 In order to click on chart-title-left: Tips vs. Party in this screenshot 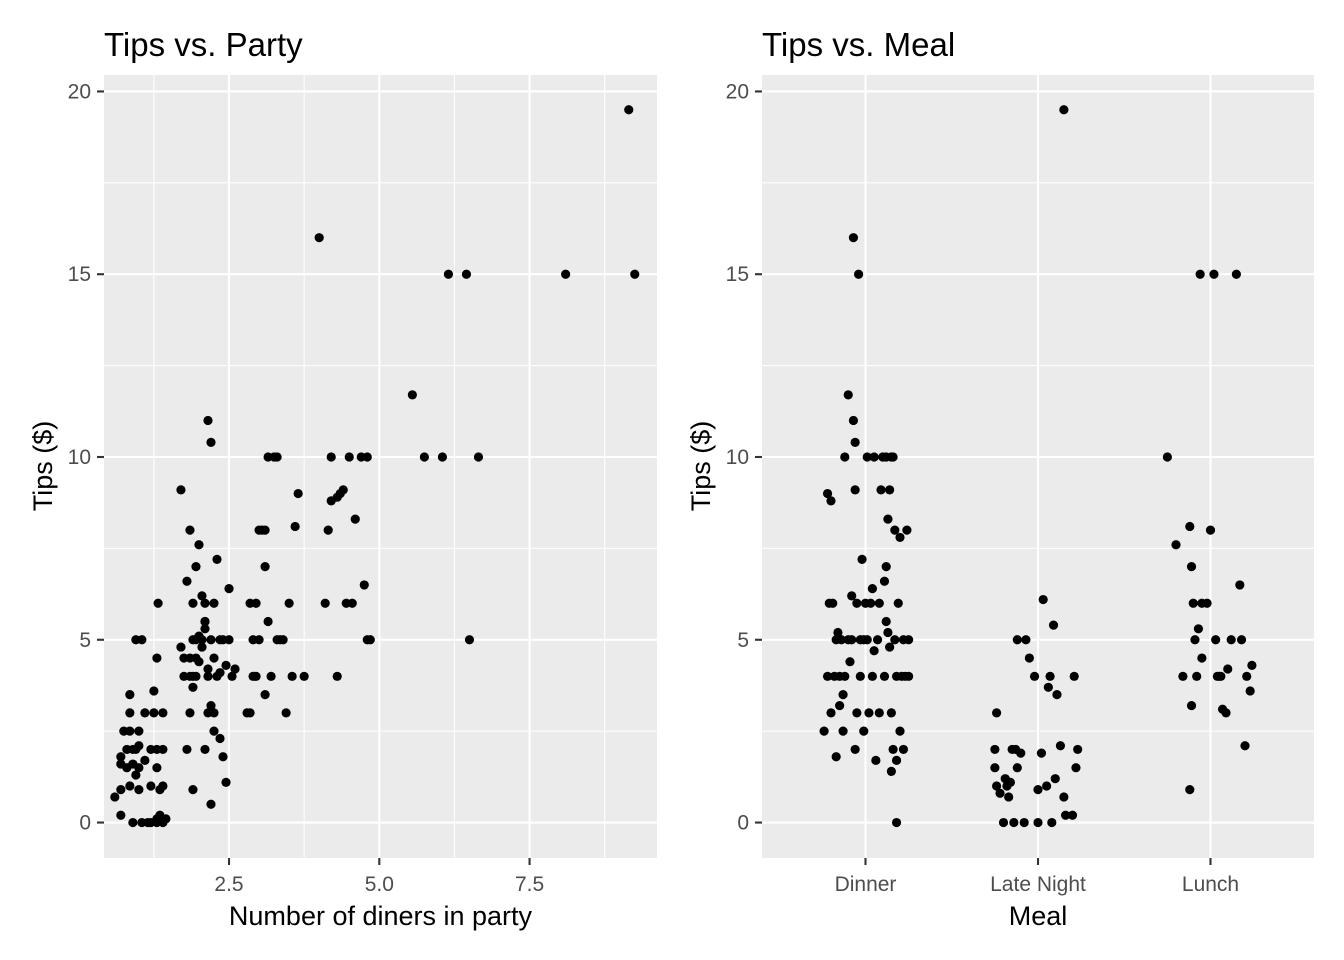, I will do `click(203, 44)`.